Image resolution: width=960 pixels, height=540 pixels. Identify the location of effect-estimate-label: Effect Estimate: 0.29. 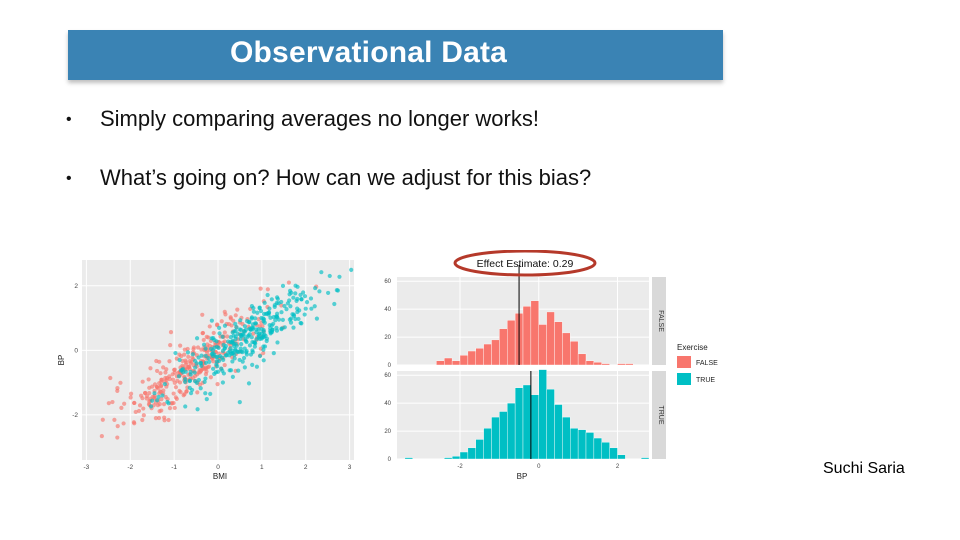
(525, 264).